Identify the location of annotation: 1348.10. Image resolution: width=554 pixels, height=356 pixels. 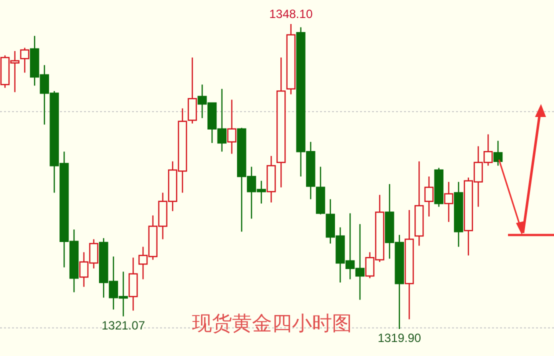
(291, 14).